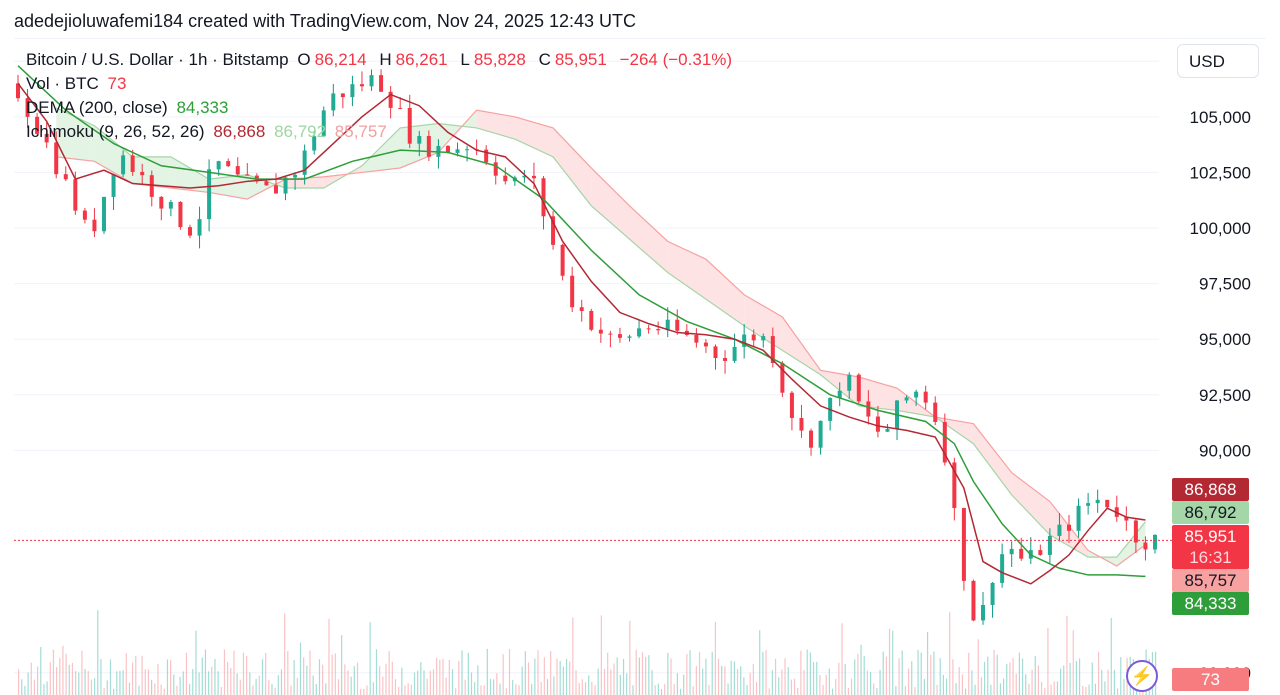  What do you see at coordinates (76, 83) in the screenshot?
I see `volume-legend: Vol · BTC 73` at bounding box center [76, 83].